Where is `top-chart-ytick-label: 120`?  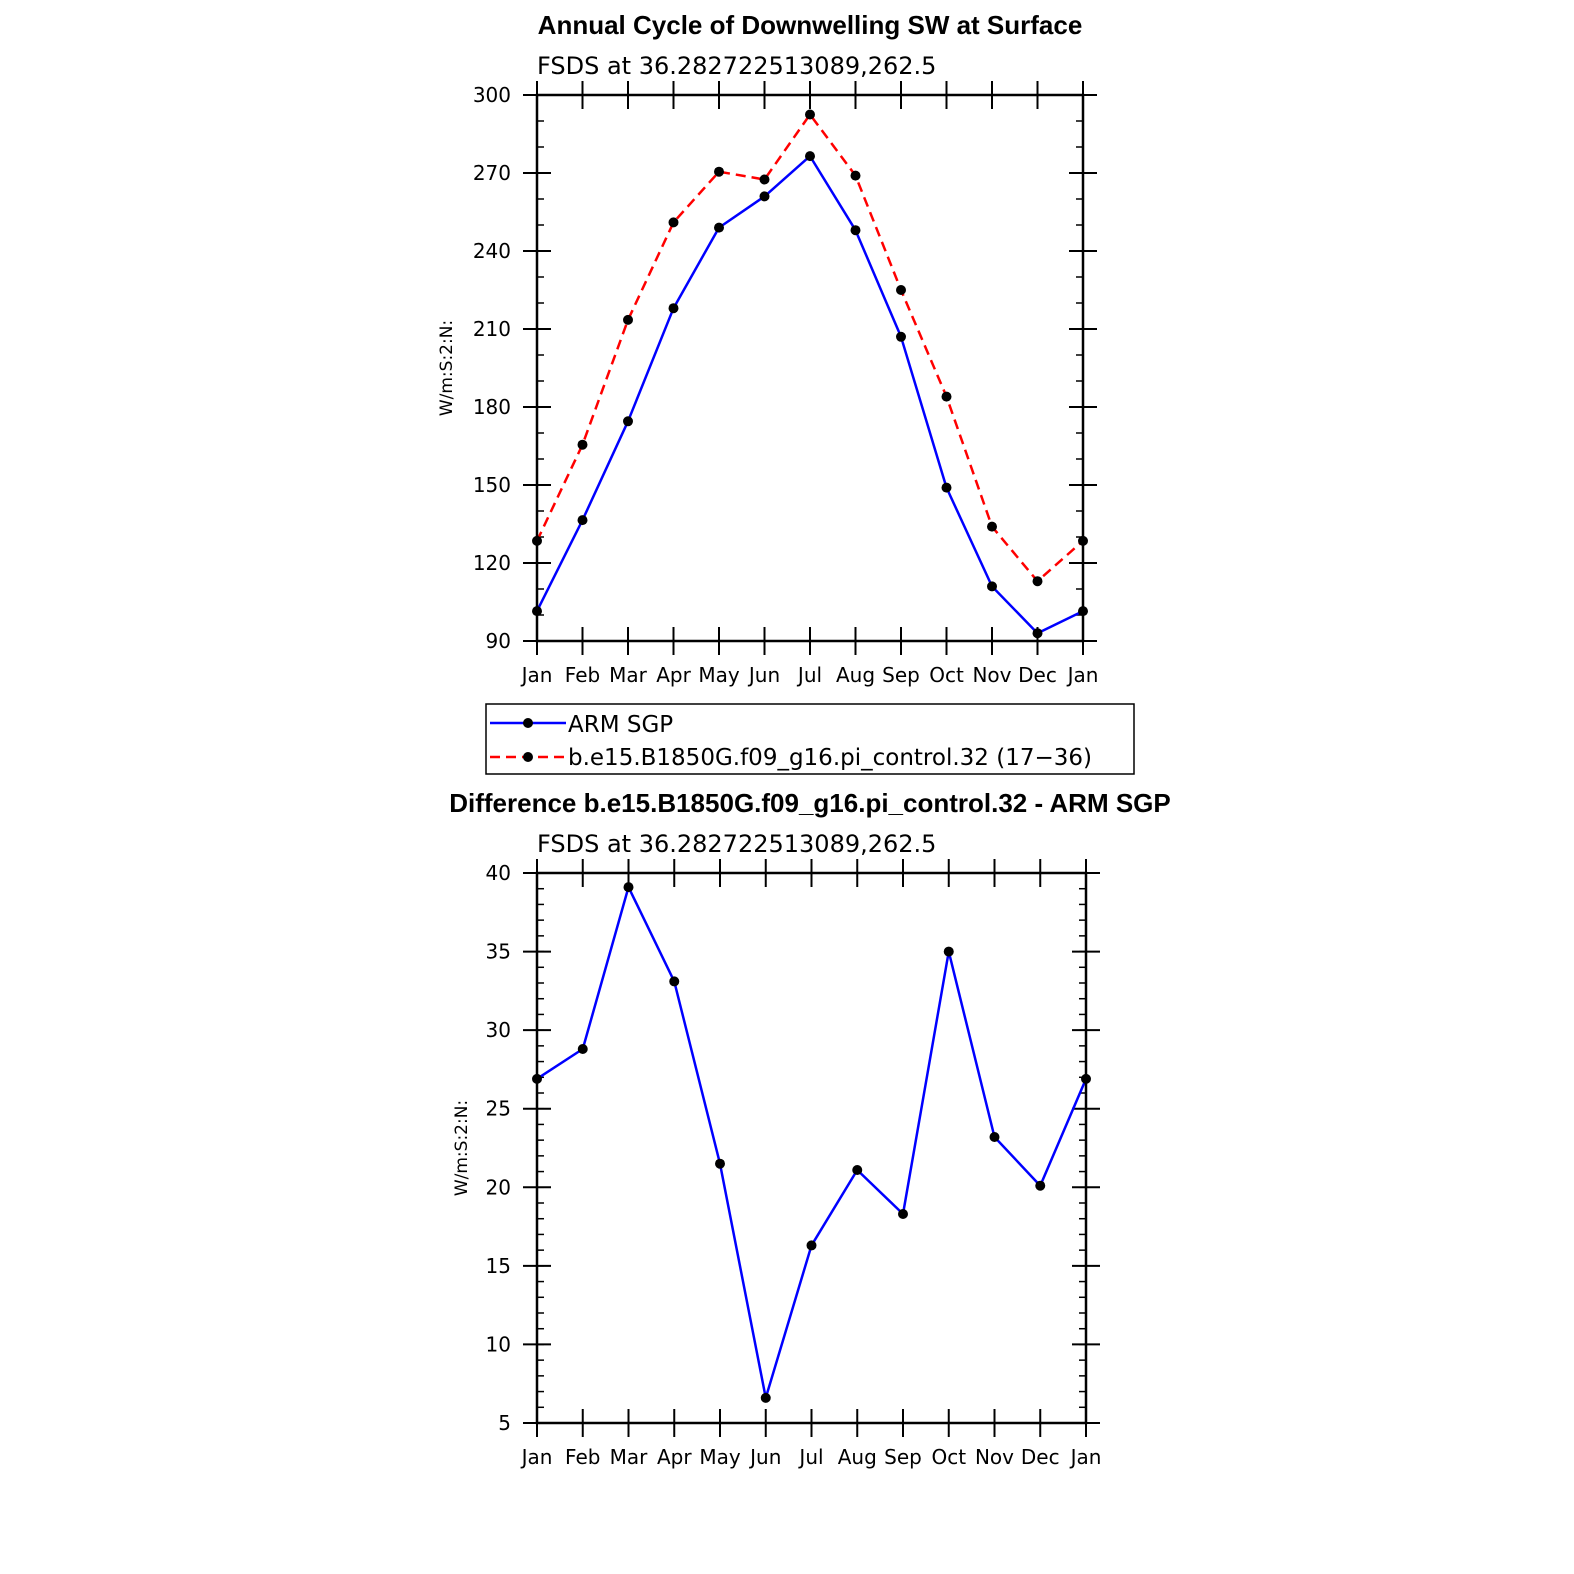 top-chart-ytick-label: 120 is located at coordinates (492, 563).